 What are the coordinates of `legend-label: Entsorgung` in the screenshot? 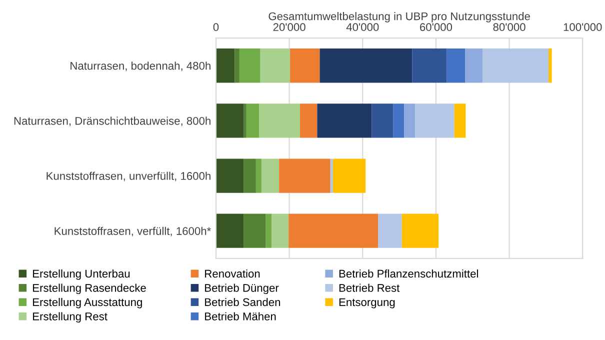 It's located at (367, 303).